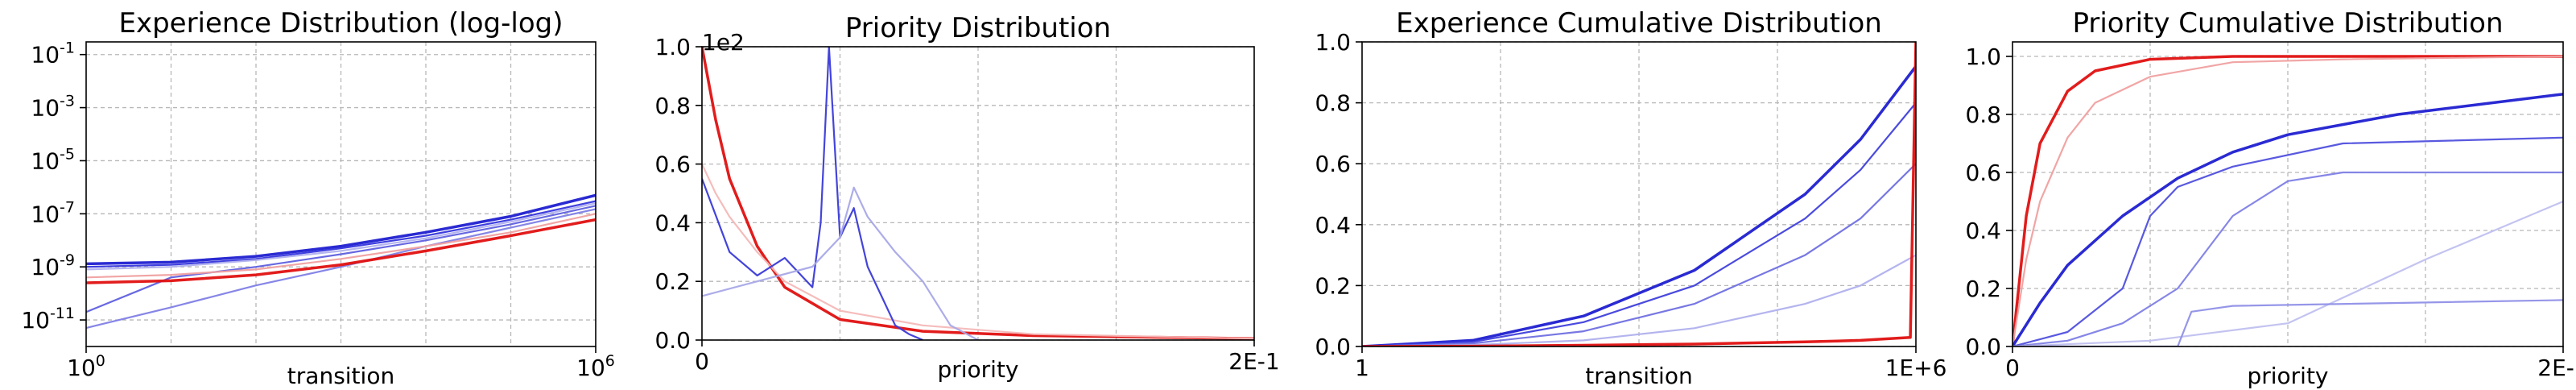  I want to click on y-tick-label: 10⁻³, so click(53, 107).